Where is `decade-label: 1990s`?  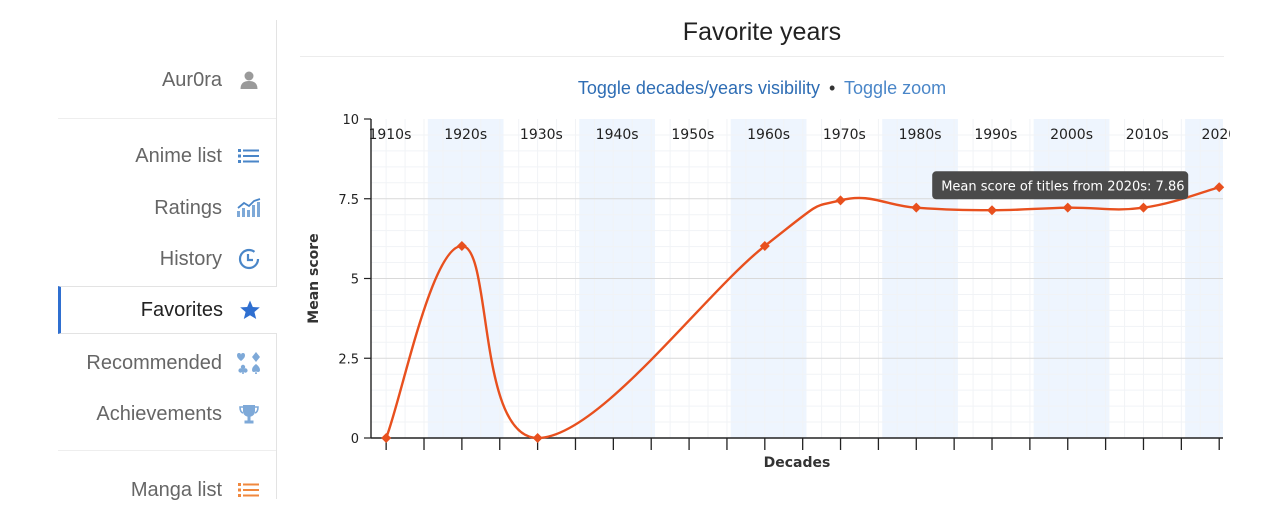 decade-label: 1990s is located at coordinates (995, 135).